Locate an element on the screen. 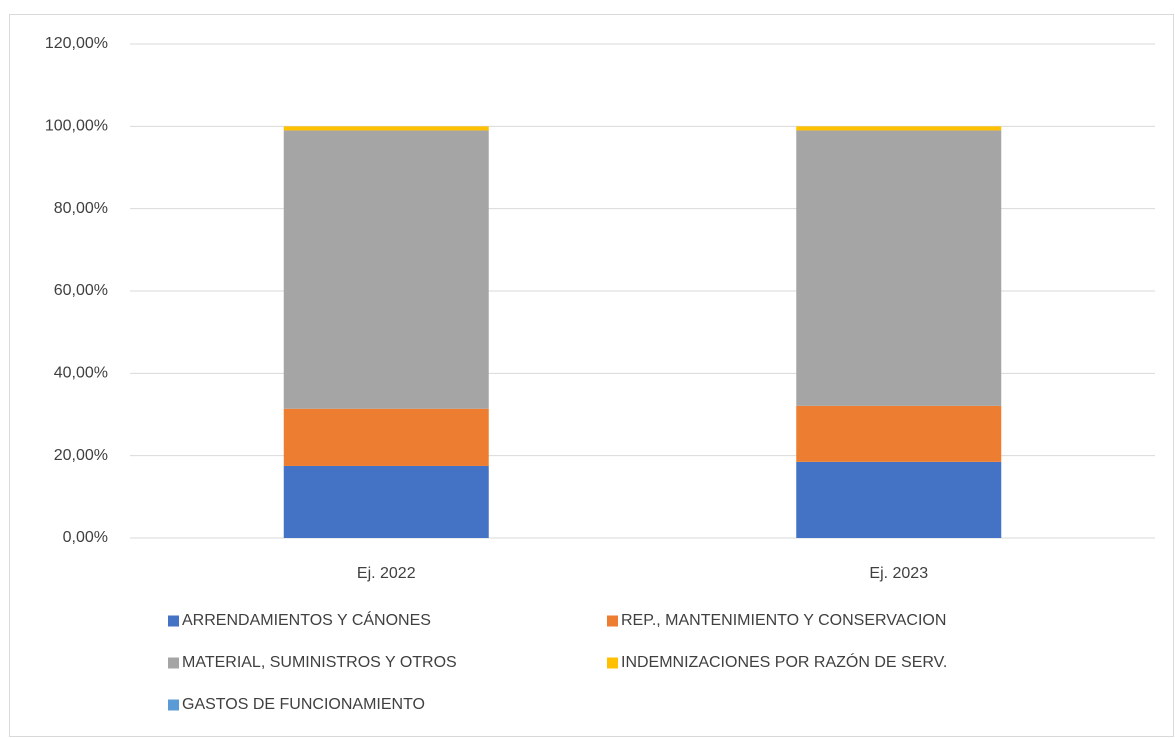  legend-label: GASTOS DE FUNCIONAMIENTO is located at coordinates (303, 704).